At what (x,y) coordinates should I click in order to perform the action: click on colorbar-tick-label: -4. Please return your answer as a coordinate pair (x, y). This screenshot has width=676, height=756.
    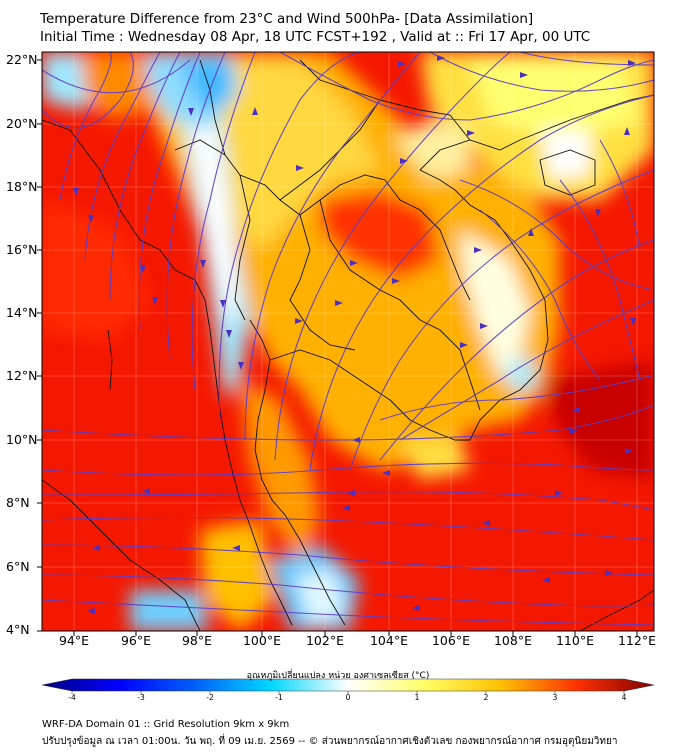
    Looking at the image, I should click on (72, 697).